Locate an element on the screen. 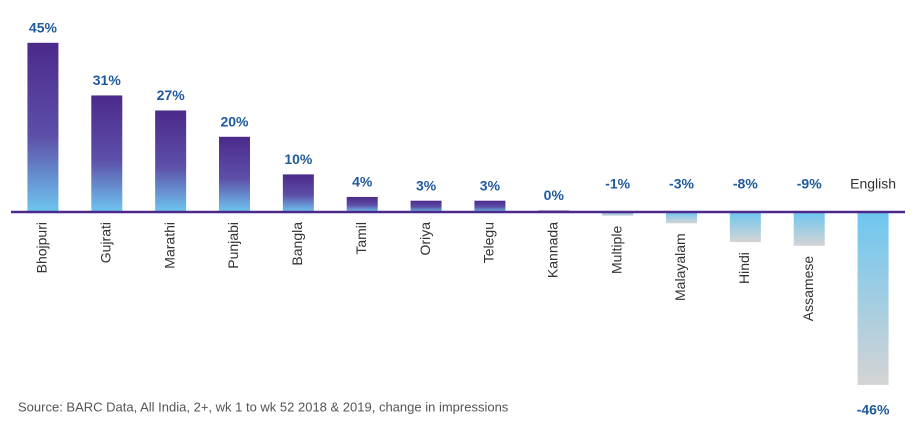 The height and width of the screenshot is (422, 912). data-label: 4% is located at coordinates (362, 182).